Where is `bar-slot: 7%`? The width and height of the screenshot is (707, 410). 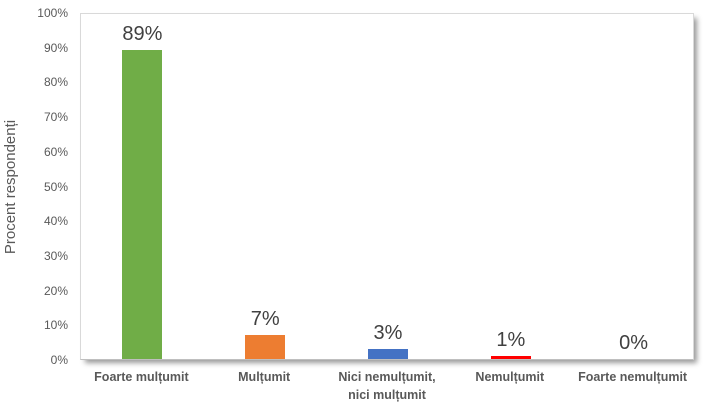 bar-slot: 7% is located at coordinates (265, 186).